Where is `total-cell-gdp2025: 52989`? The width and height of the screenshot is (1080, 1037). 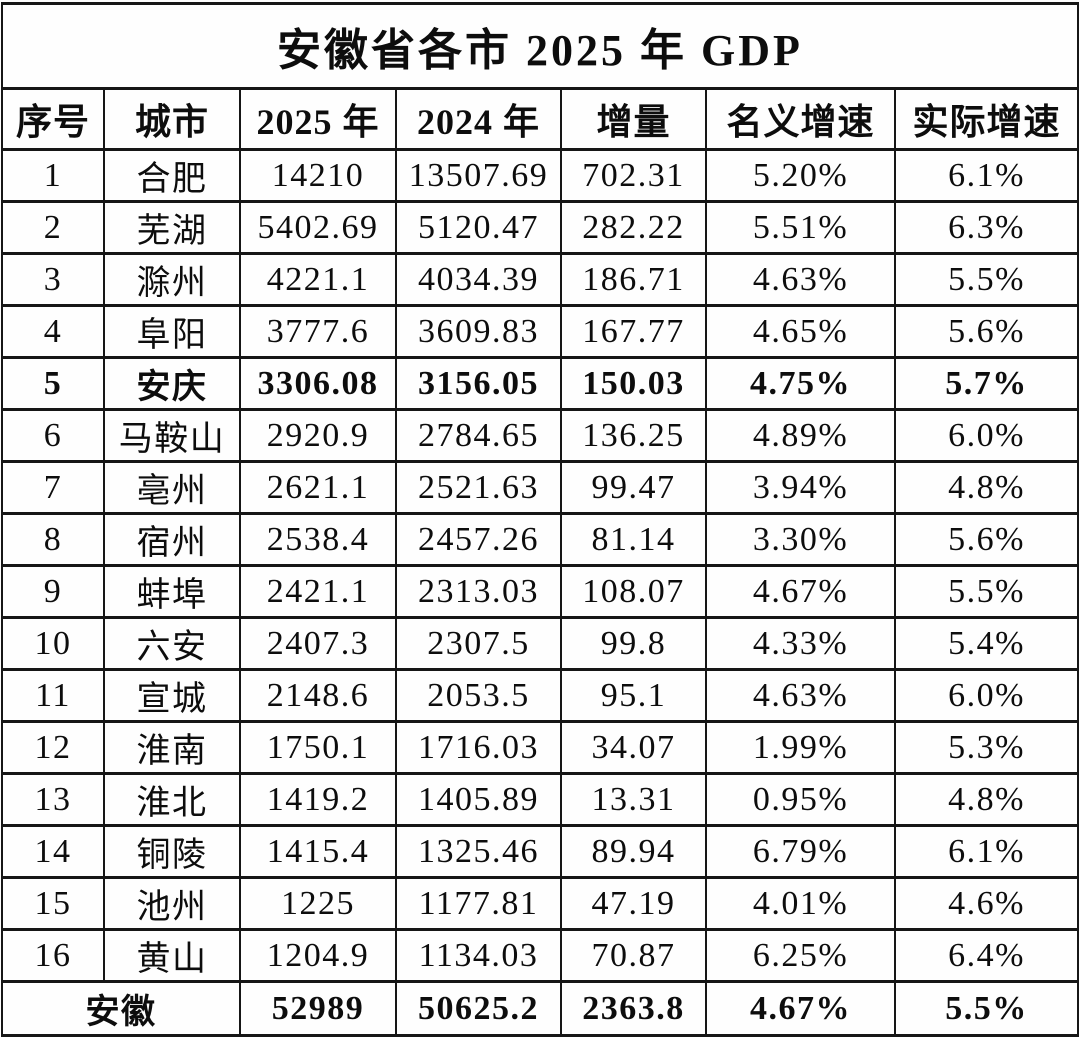 total-cell-gdp2025: 52989 is located at coordinates (318, 1008).